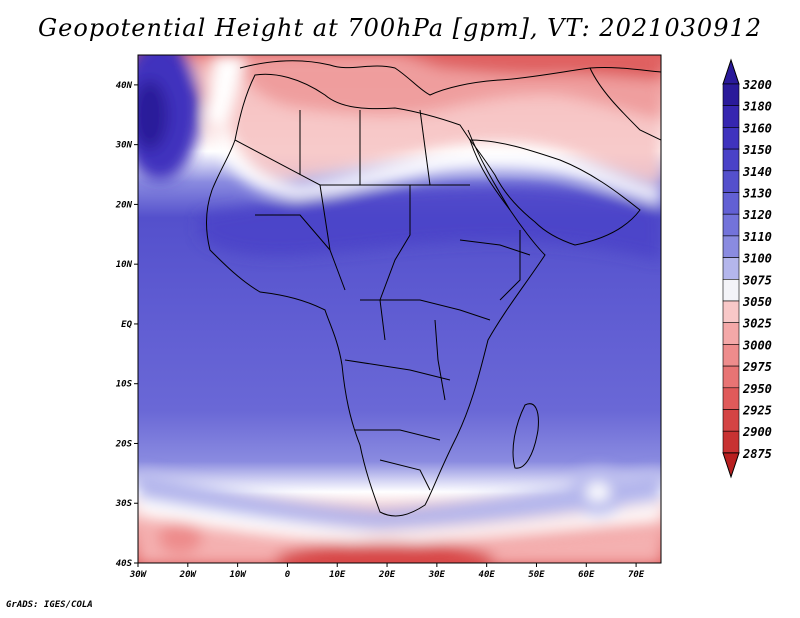 The image size is (800, 618). I want to click on colorbar-label: 3050, so click(757, 302).